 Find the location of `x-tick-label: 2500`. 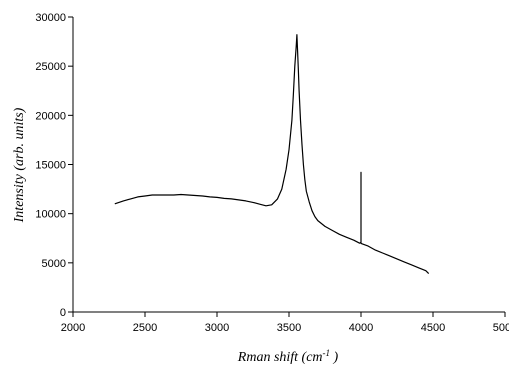

x-tick-label: 2500 is located at coordinates (145, 328).